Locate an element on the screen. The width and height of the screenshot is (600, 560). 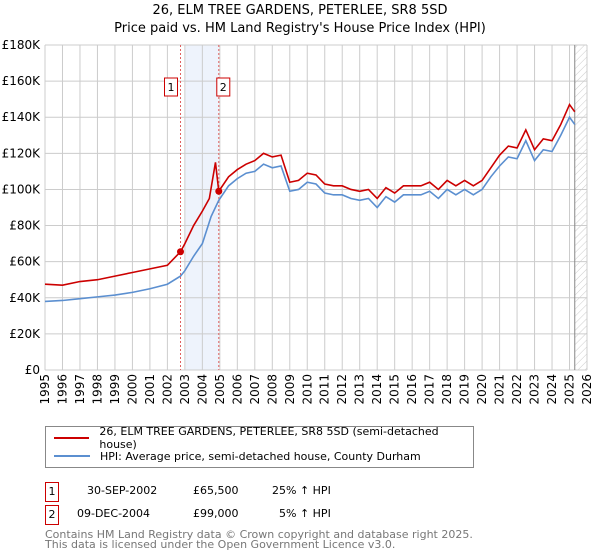
x-tick-label: 2019 is located at coordinates (465, 389).